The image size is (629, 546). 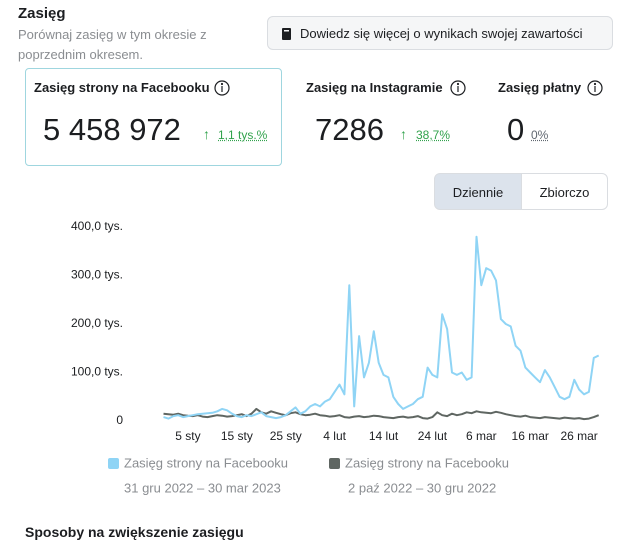 I want to click on metric-value: 7286, so click(x=349, y=129).